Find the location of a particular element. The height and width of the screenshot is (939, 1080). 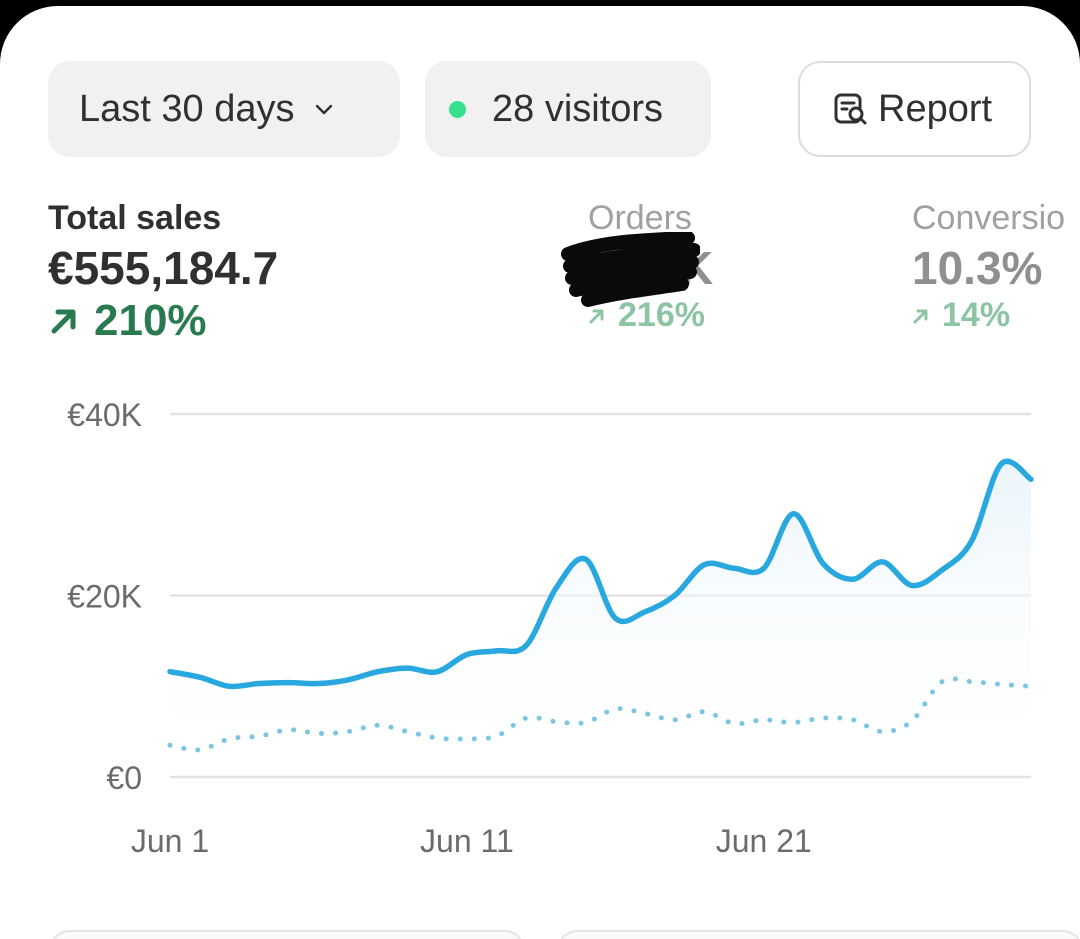

bottom-card-left is located at coordinates (287, 934).